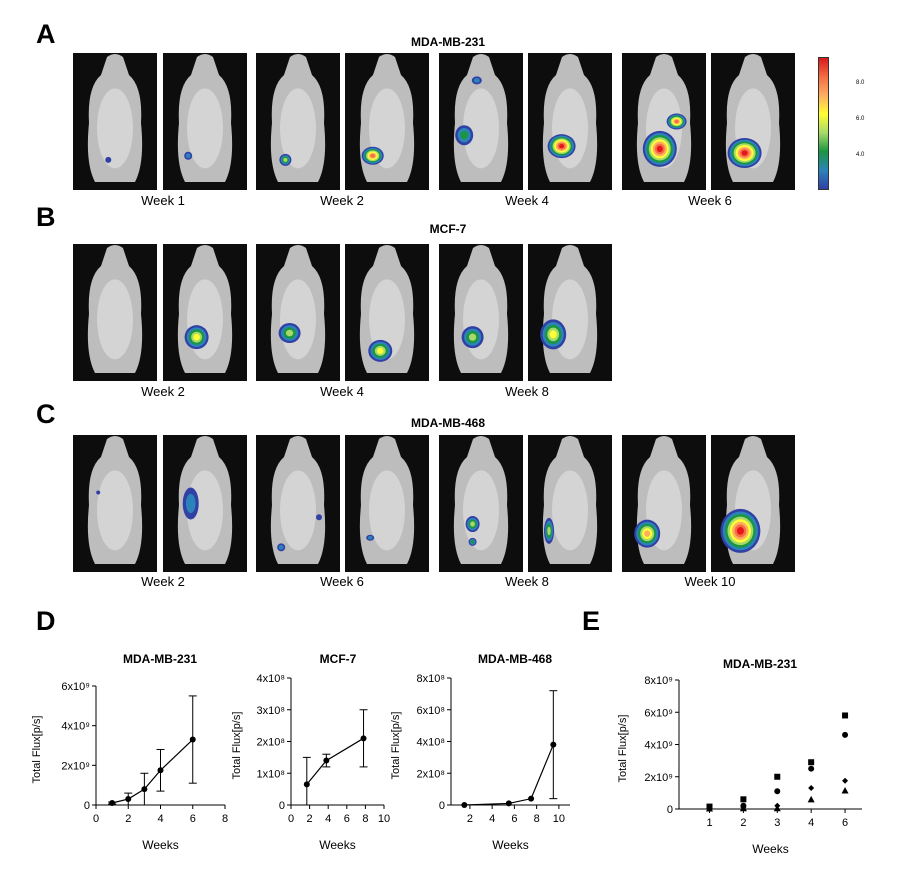 This screenshot has height=870, width=902. I want to click on row-title-a: MDA-MB-231, so click(447, 42).